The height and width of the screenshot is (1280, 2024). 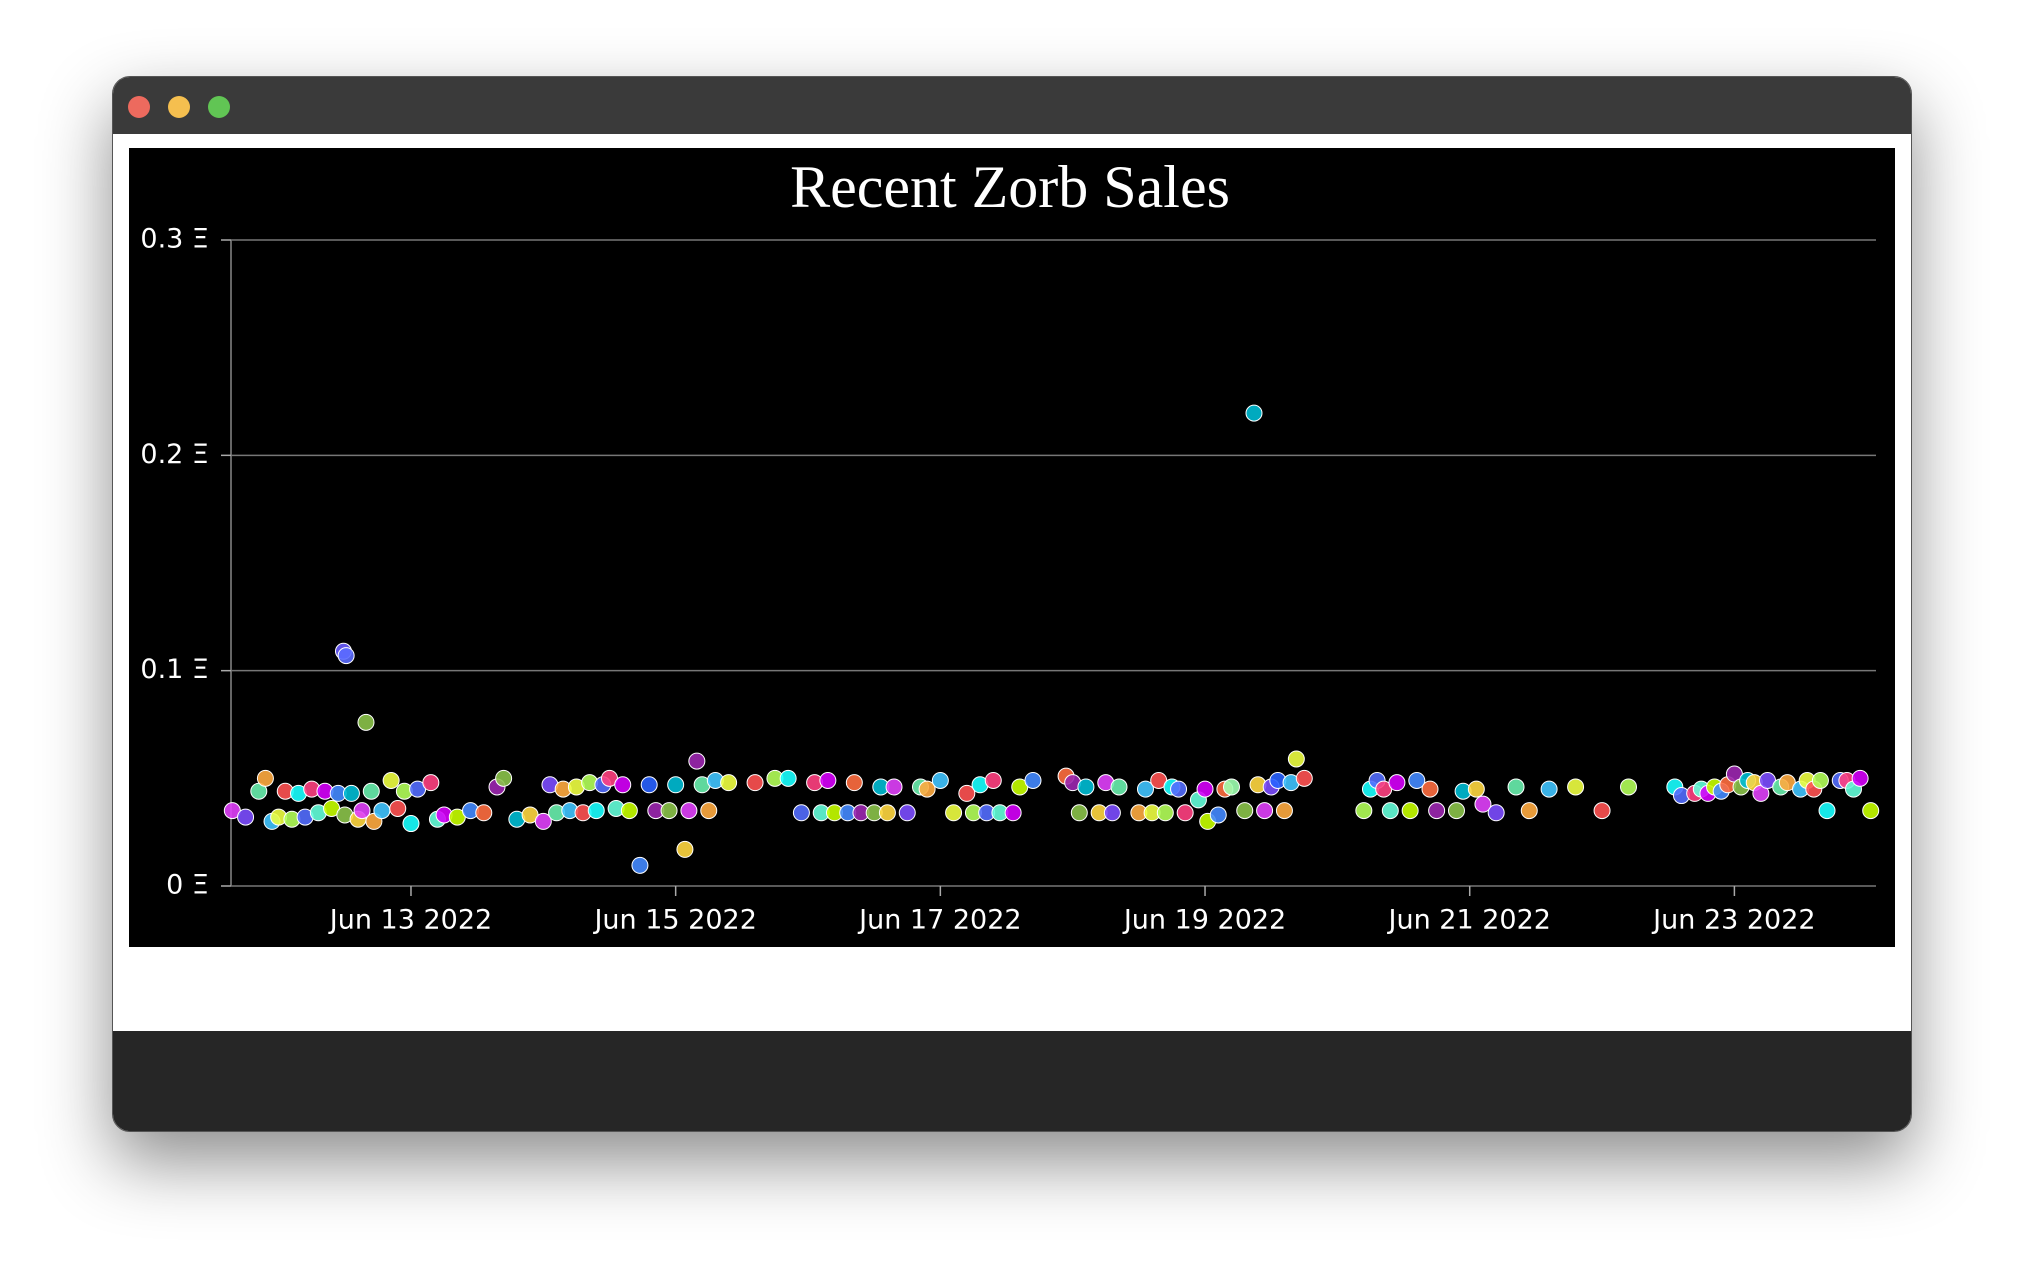 What do you see at coordinates (174, 239) in the screenshot?
I see `y-tick-label: 0.3 Ξ` at bounding box center [174, 239].